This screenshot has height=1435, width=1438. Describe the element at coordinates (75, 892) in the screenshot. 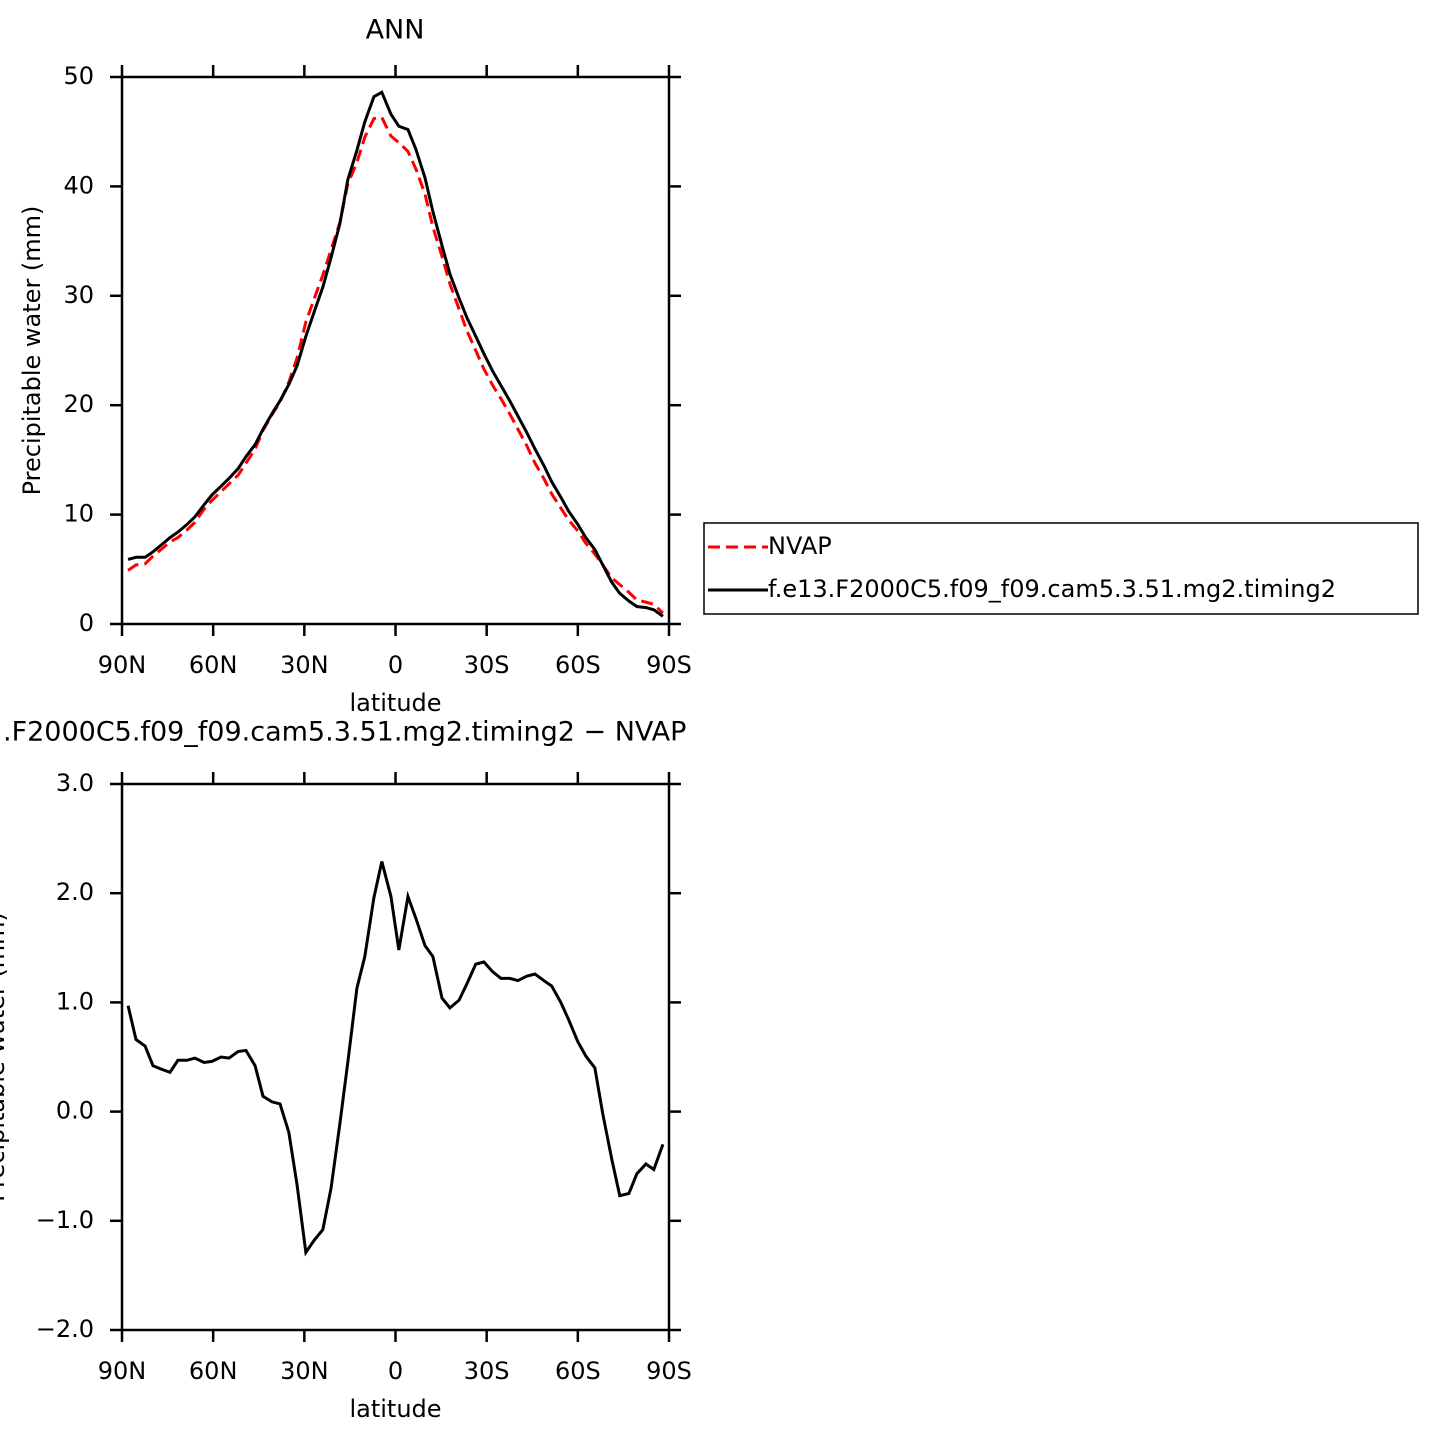

I see `y-tick-label: 2.0` at that location.